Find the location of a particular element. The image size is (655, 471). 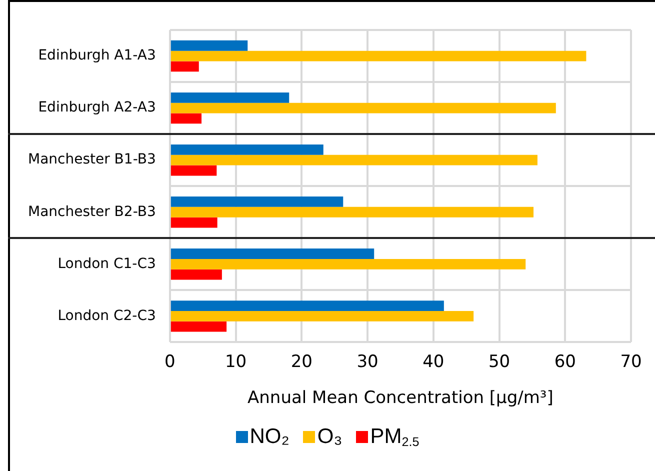

x-tick-label: 70 is located at coordinates (631, 362).